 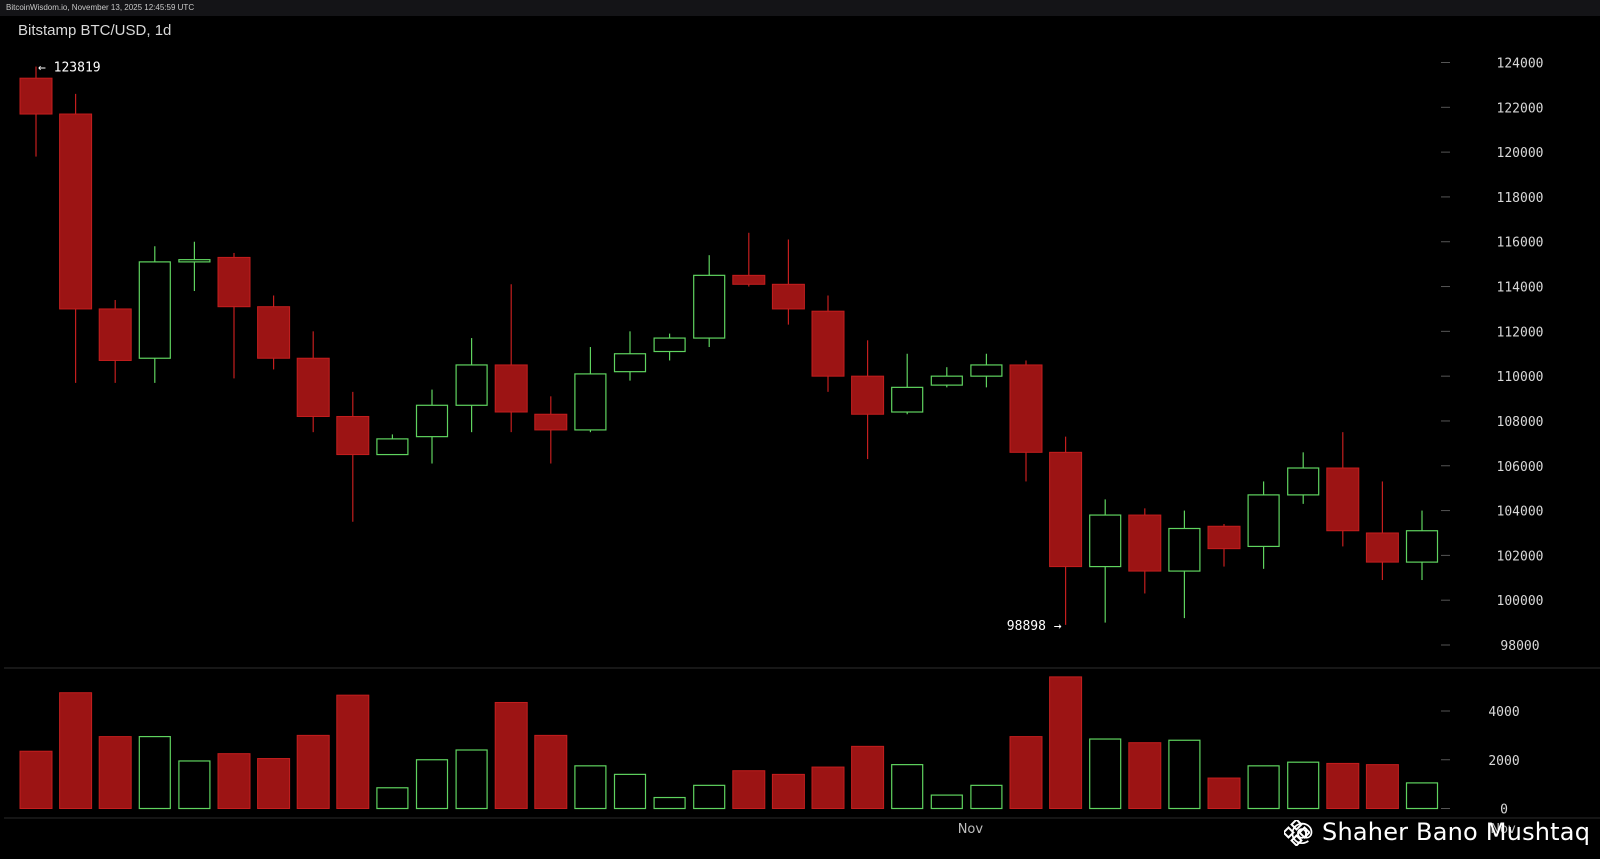 I want to click on volume-series, so click(x=729, y=743).